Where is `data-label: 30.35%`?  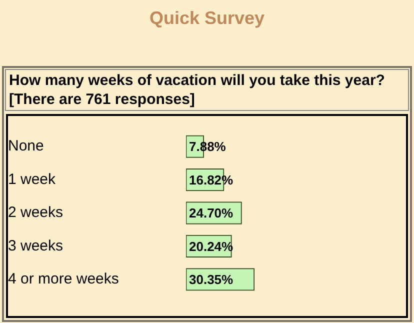
data-label: 30.35% is located at coordinates (211, 279).